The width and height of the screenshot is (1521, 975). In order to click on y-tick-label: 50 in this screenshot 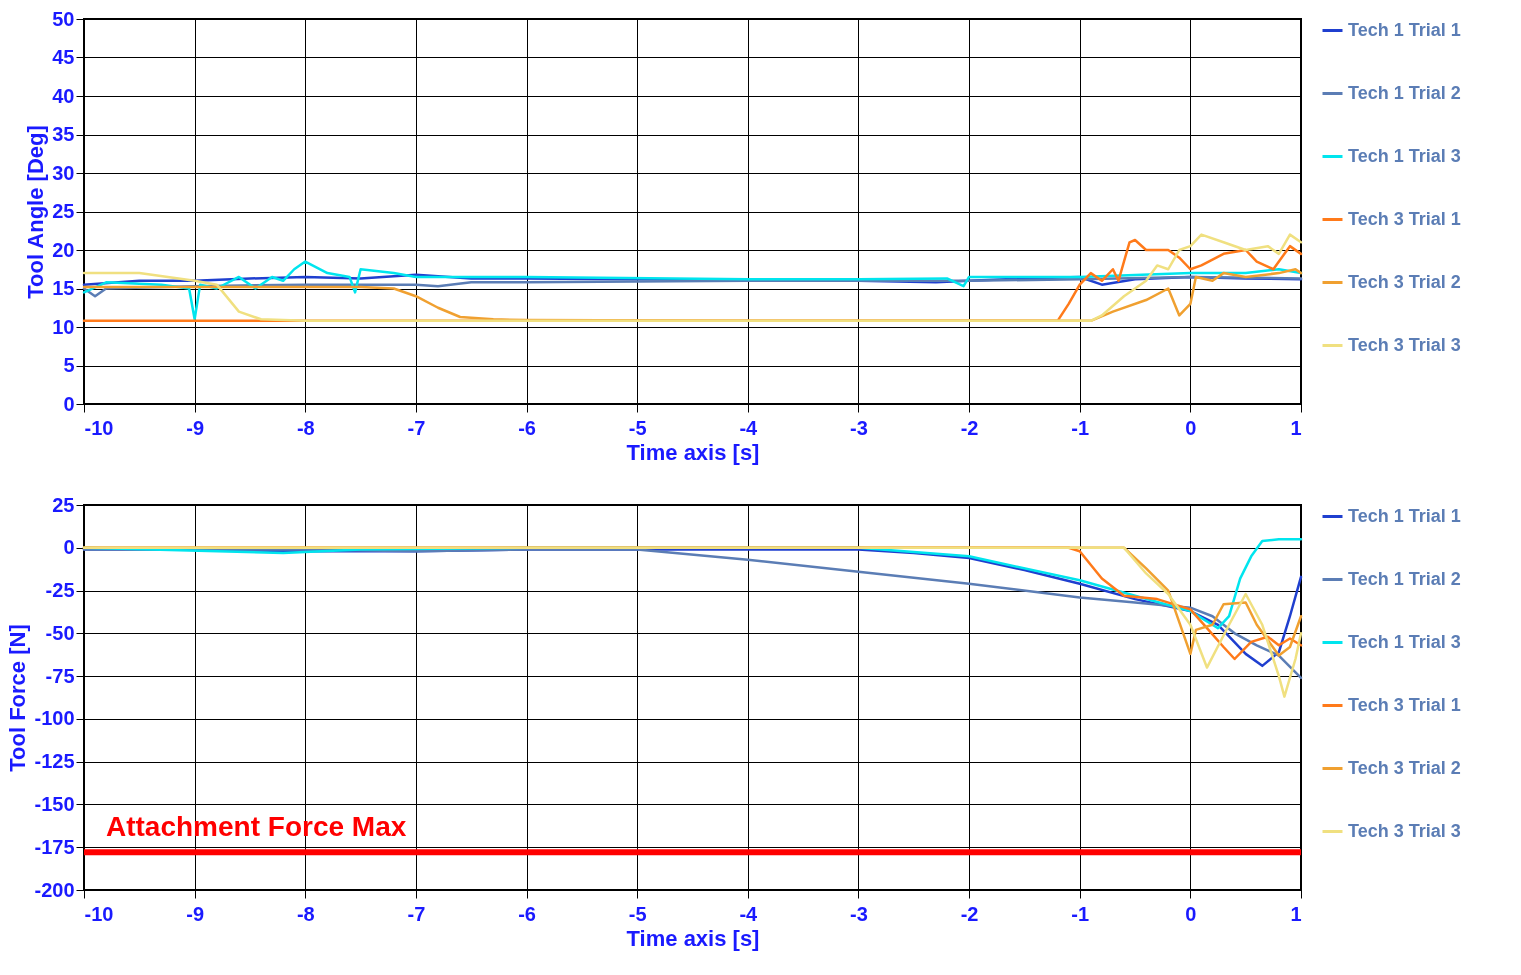, I will do `click(63, 18)`.